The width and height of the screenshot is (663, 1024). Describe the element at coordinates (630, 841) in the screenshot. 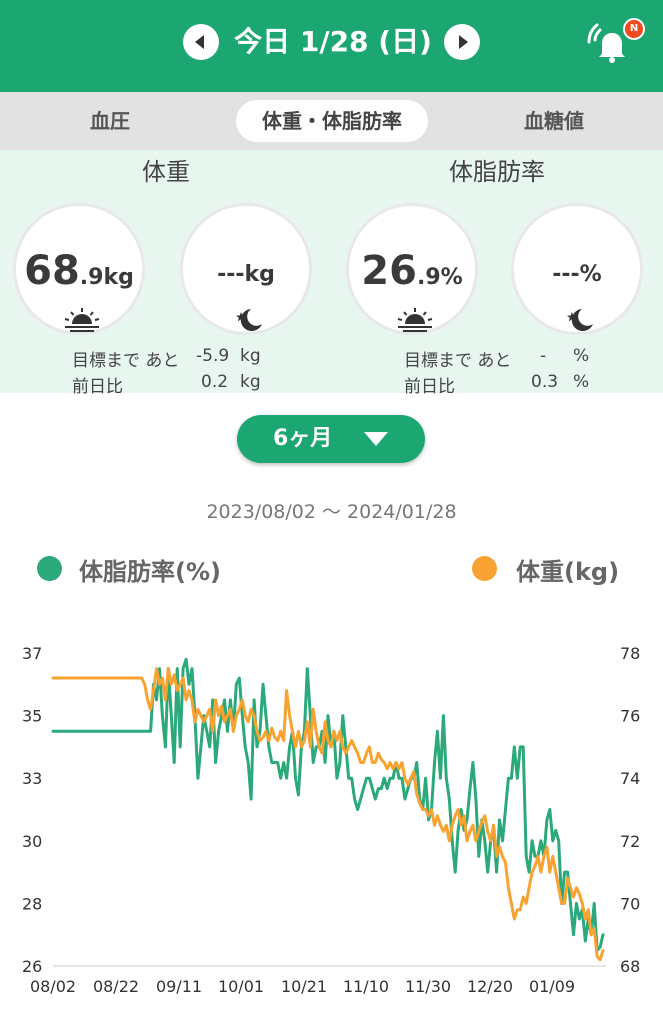

I see `y-right-tick-label: 72` at that location.